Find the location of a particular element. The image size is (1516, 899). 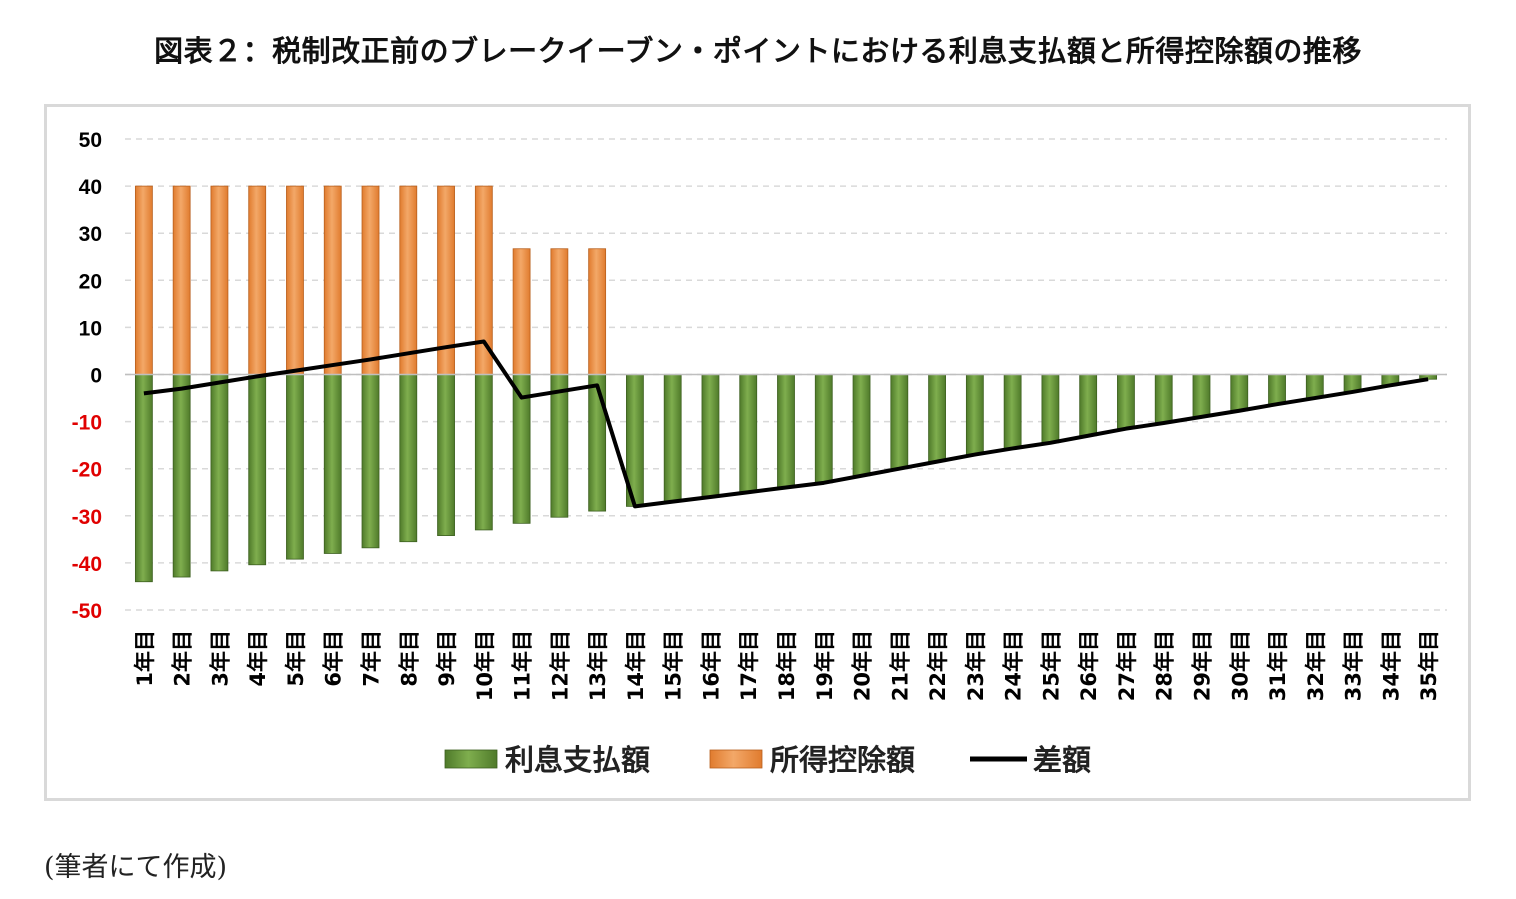

y-tick-label: -40 is located at coordinates (87, 564).